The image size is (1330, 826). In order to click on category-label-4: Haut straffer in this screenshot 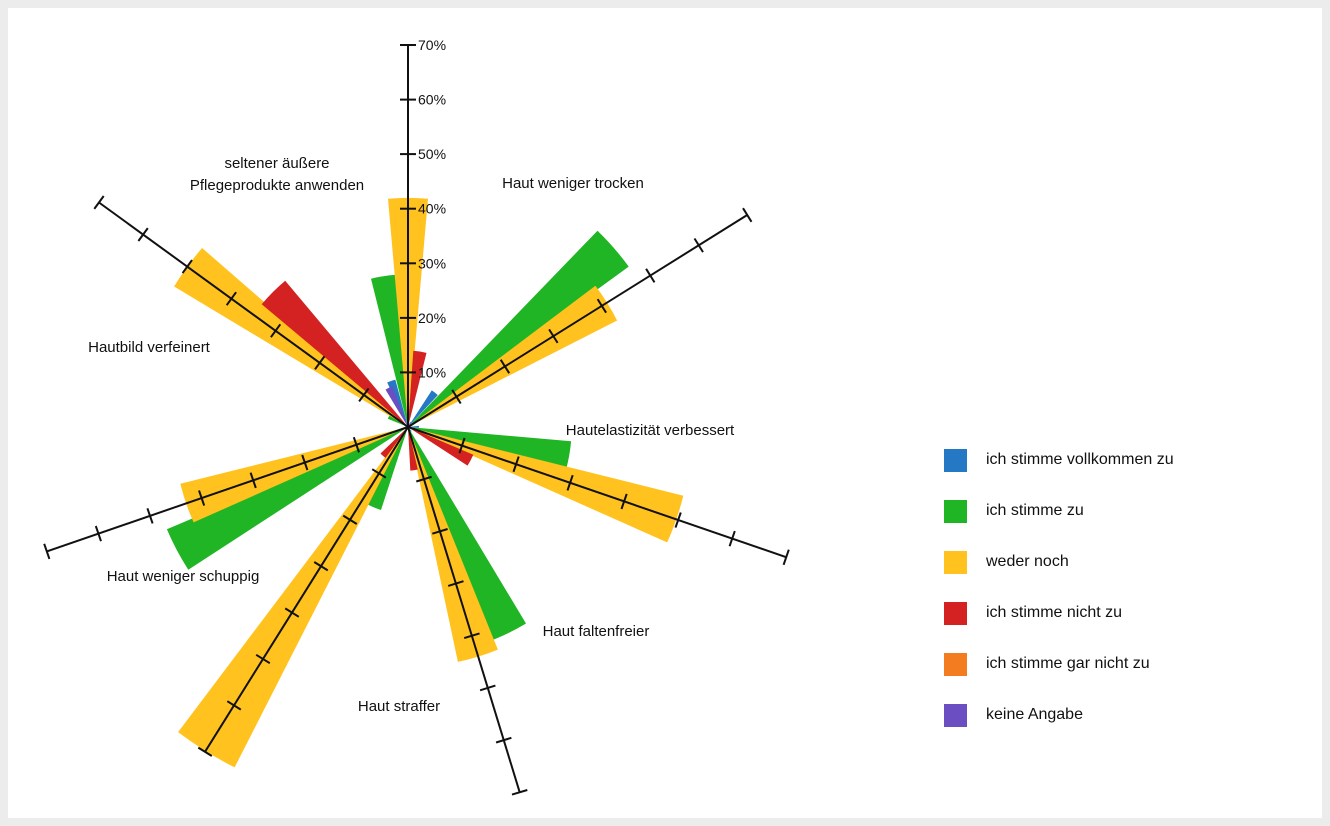, I will do `click(399, 706)`.